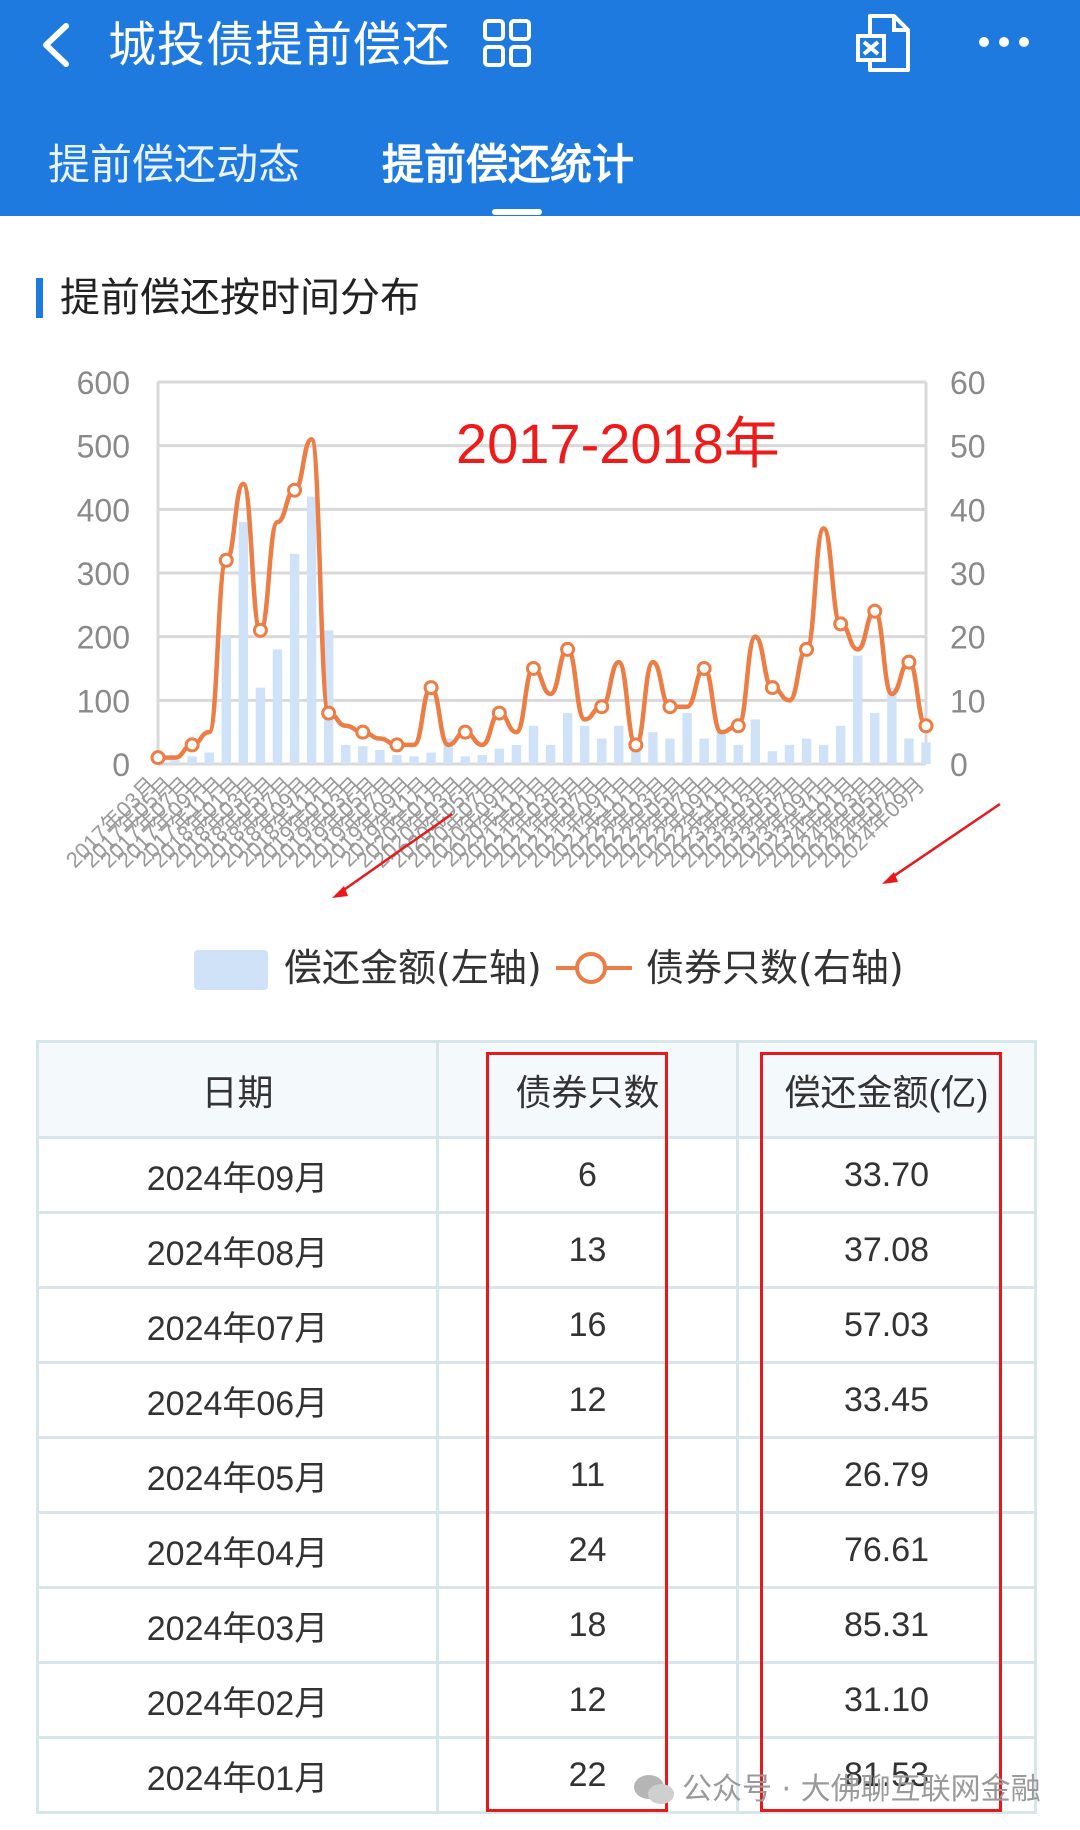 This screenshot has height=1830, width=1080. I want to click on y-left-tick-label: 100, so click(103, 701).